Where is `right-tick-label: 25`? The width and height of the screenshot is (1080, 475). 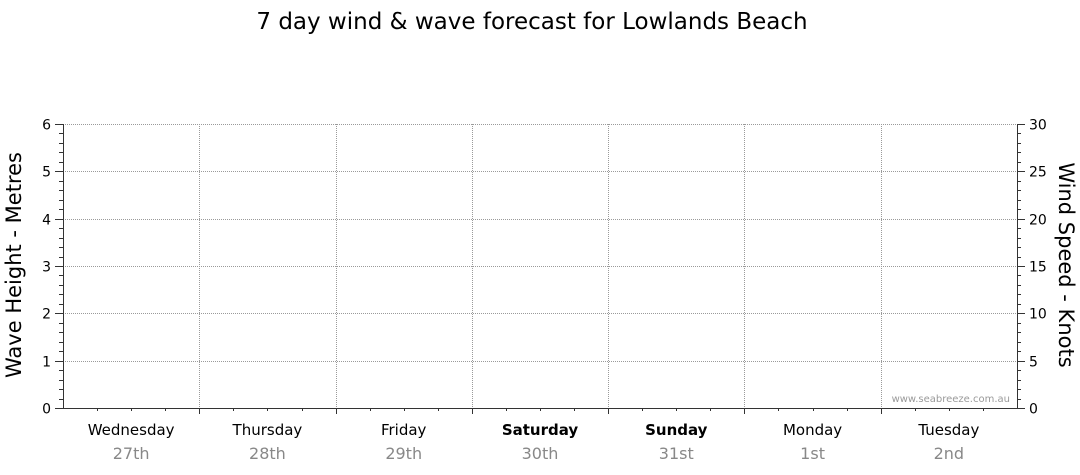
right-tick-label: 25 is located at coordinates (1038, 173).